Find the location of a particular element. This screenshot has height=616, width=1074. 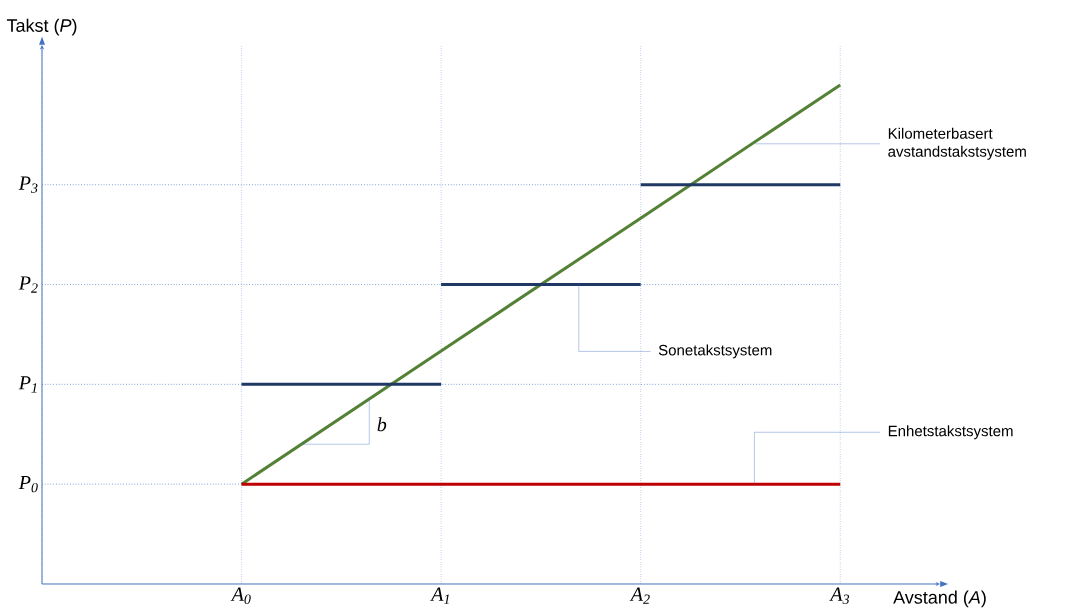

ref-line-label: P$_{3}$ is located at coordinates (28, 184).